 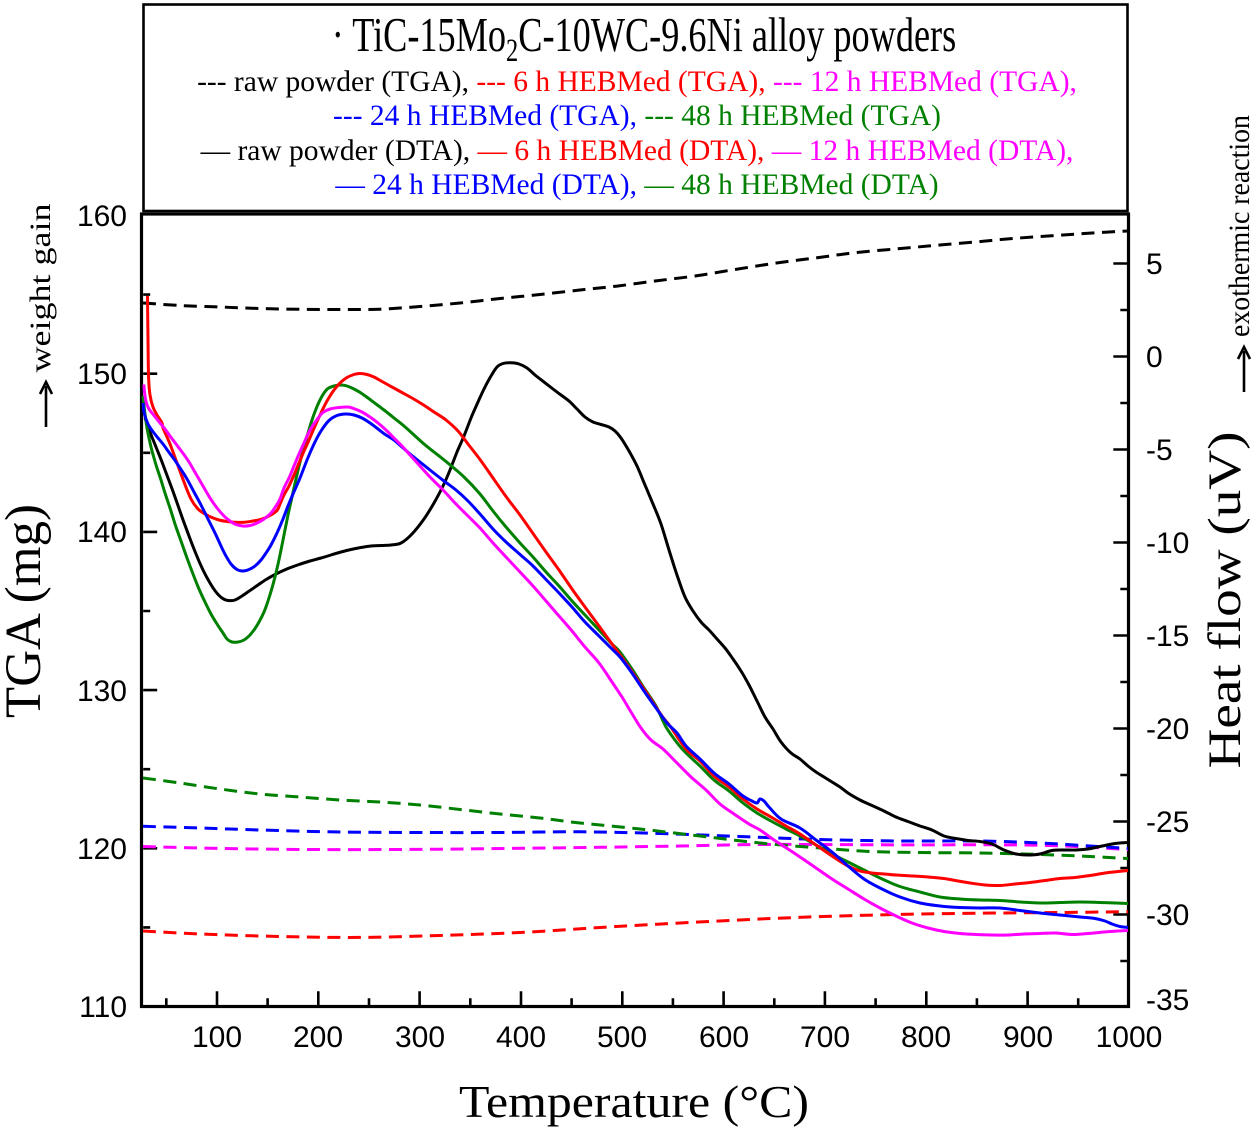 I want to click on svg-text: 800, so click(x=926, y=1037).